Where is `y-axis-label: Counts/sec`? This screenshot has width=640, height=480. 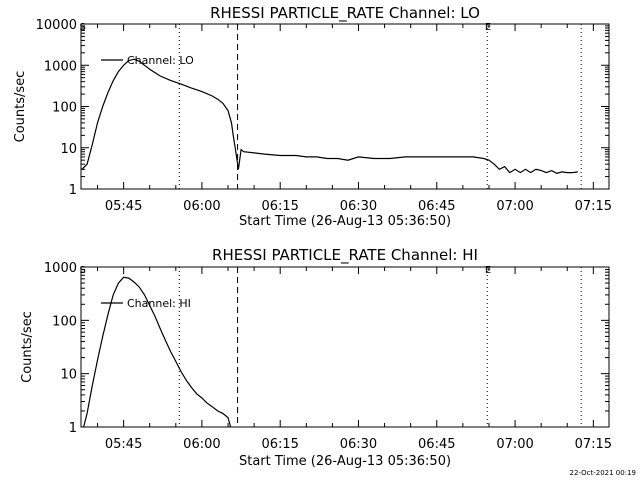
y-axis-label: Counts/sec is located at coordinates (20, 107).